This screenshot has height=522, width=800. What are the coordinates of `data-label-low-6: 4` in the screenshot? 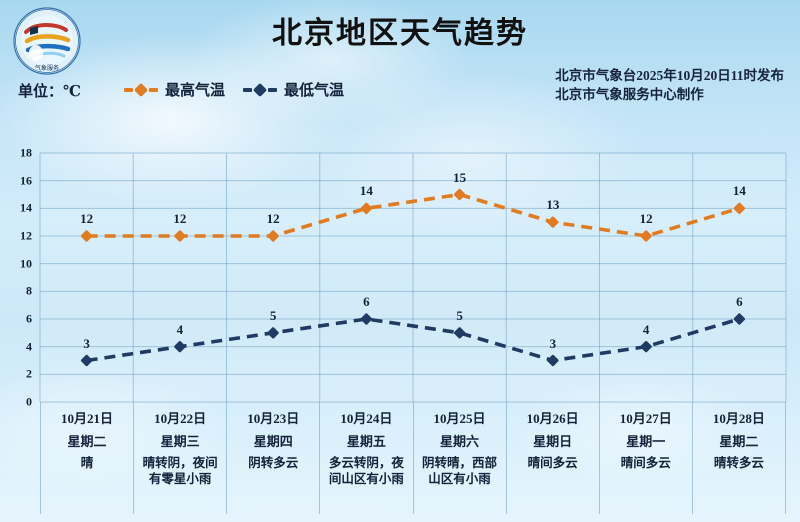 It's located at (646, 329).